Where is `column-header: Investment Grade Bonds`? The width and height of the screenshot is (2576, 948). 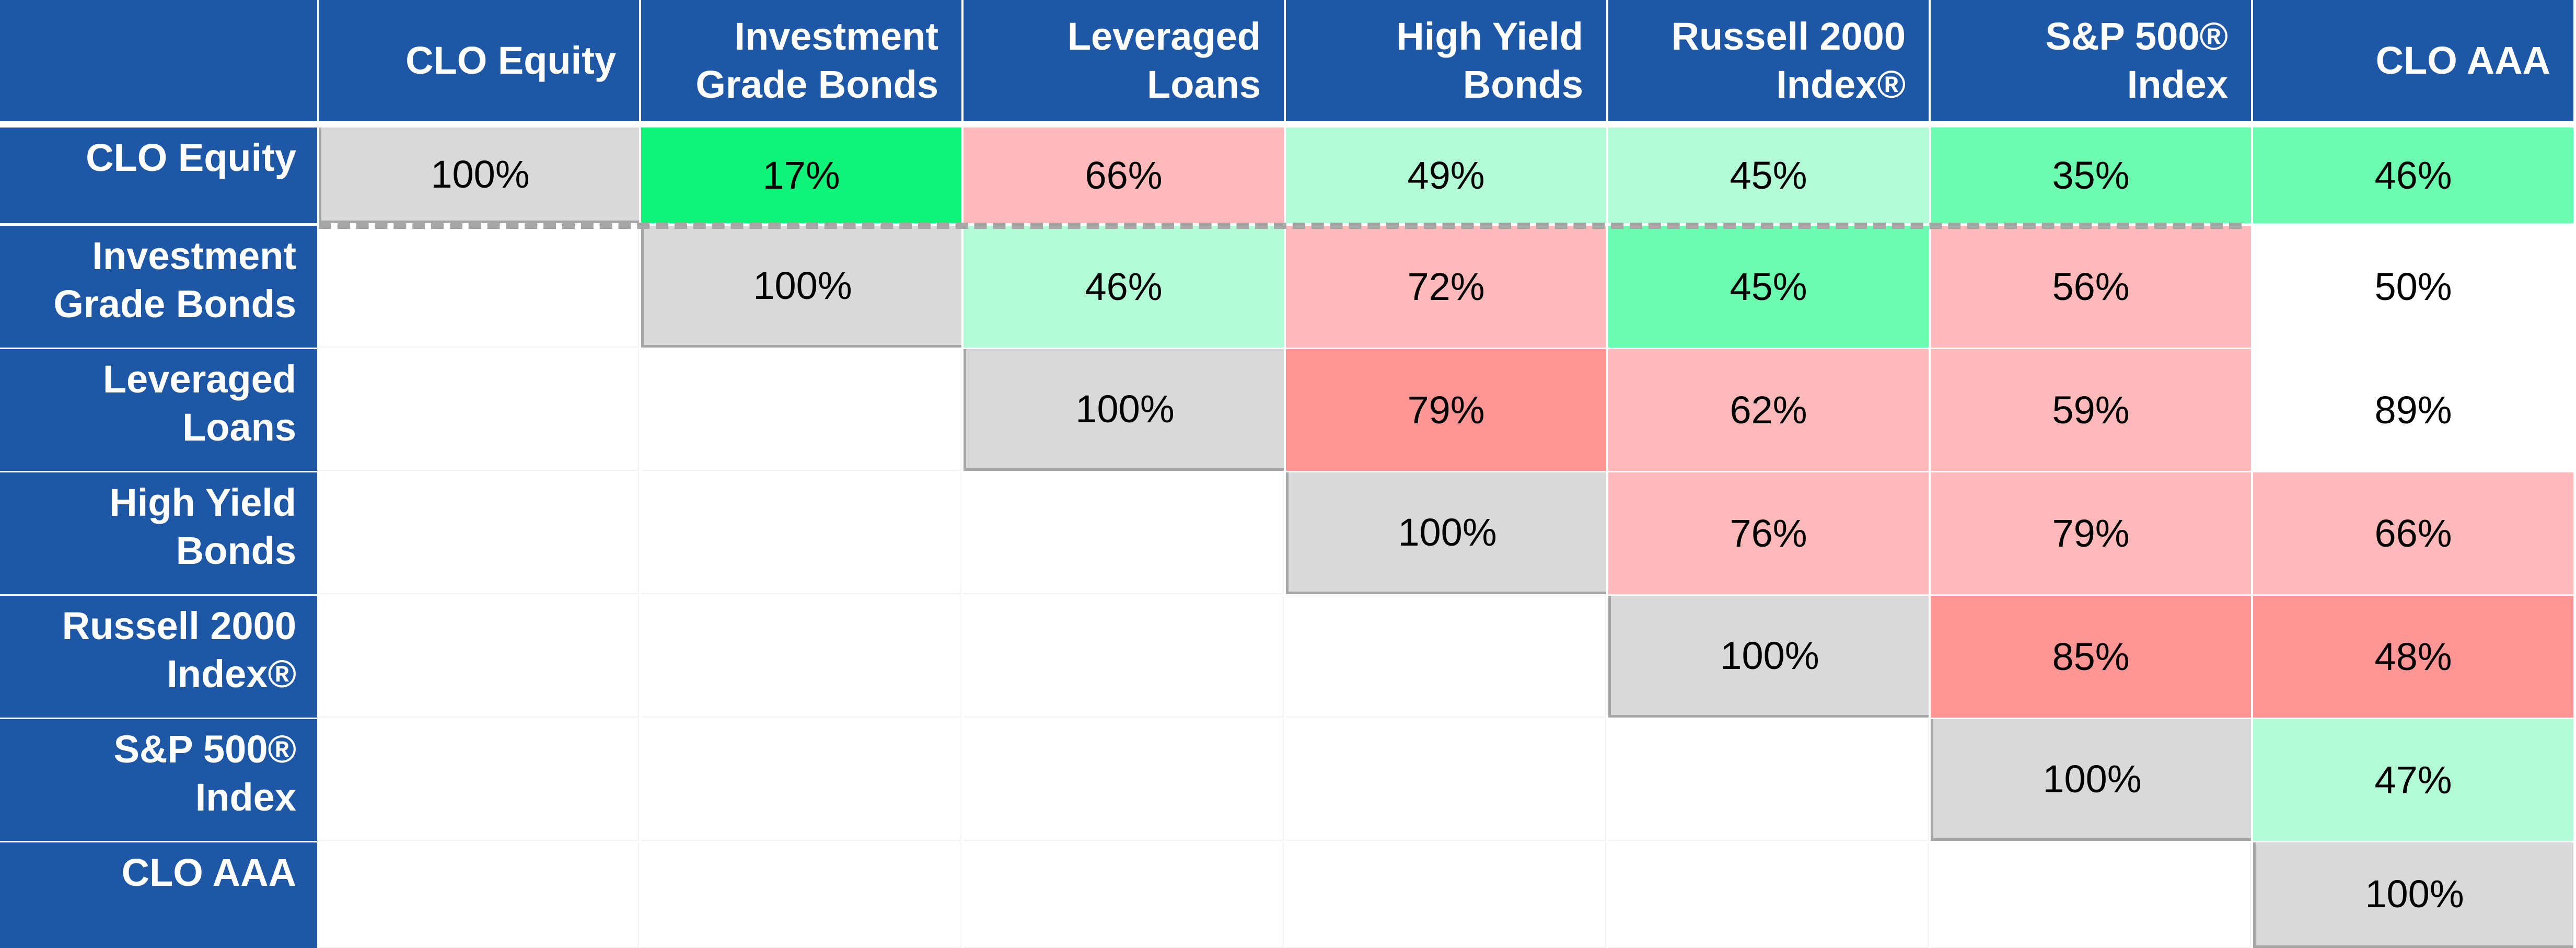
column-header: Investment Grade Bonds is located at coordinates (801, 60).